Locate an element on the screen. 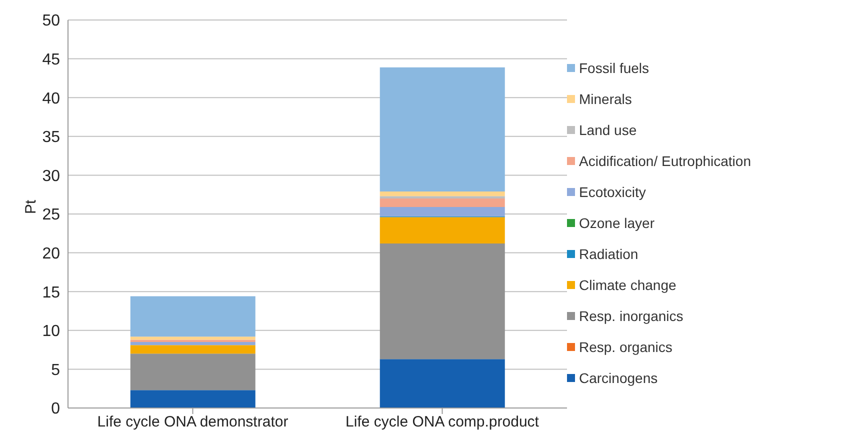  y-tick-label: 20 is located at coordinates (51, 253).